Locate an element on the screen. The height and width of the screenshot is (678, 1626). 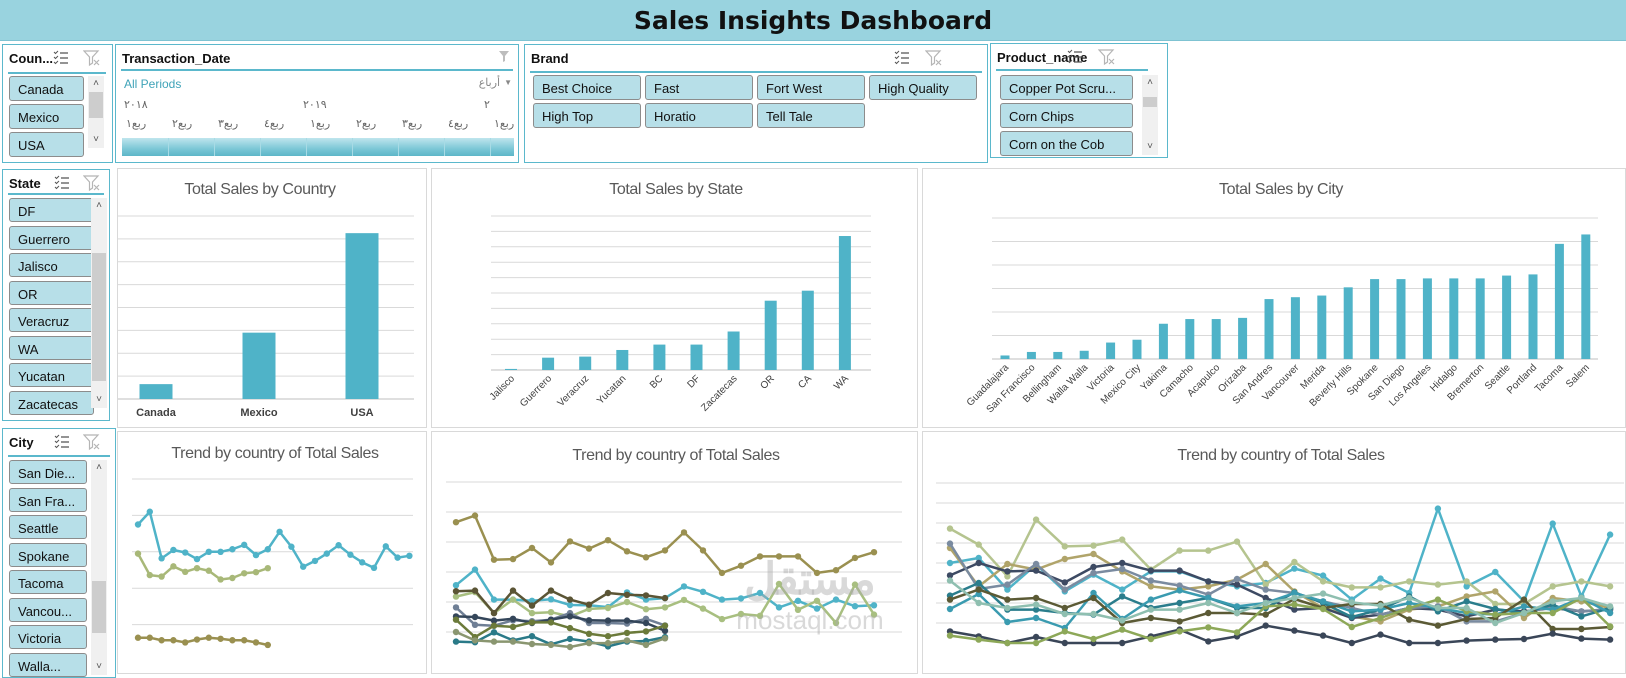
timeline-quarter-label: ربع٢ is located at coordinates (182, 124).